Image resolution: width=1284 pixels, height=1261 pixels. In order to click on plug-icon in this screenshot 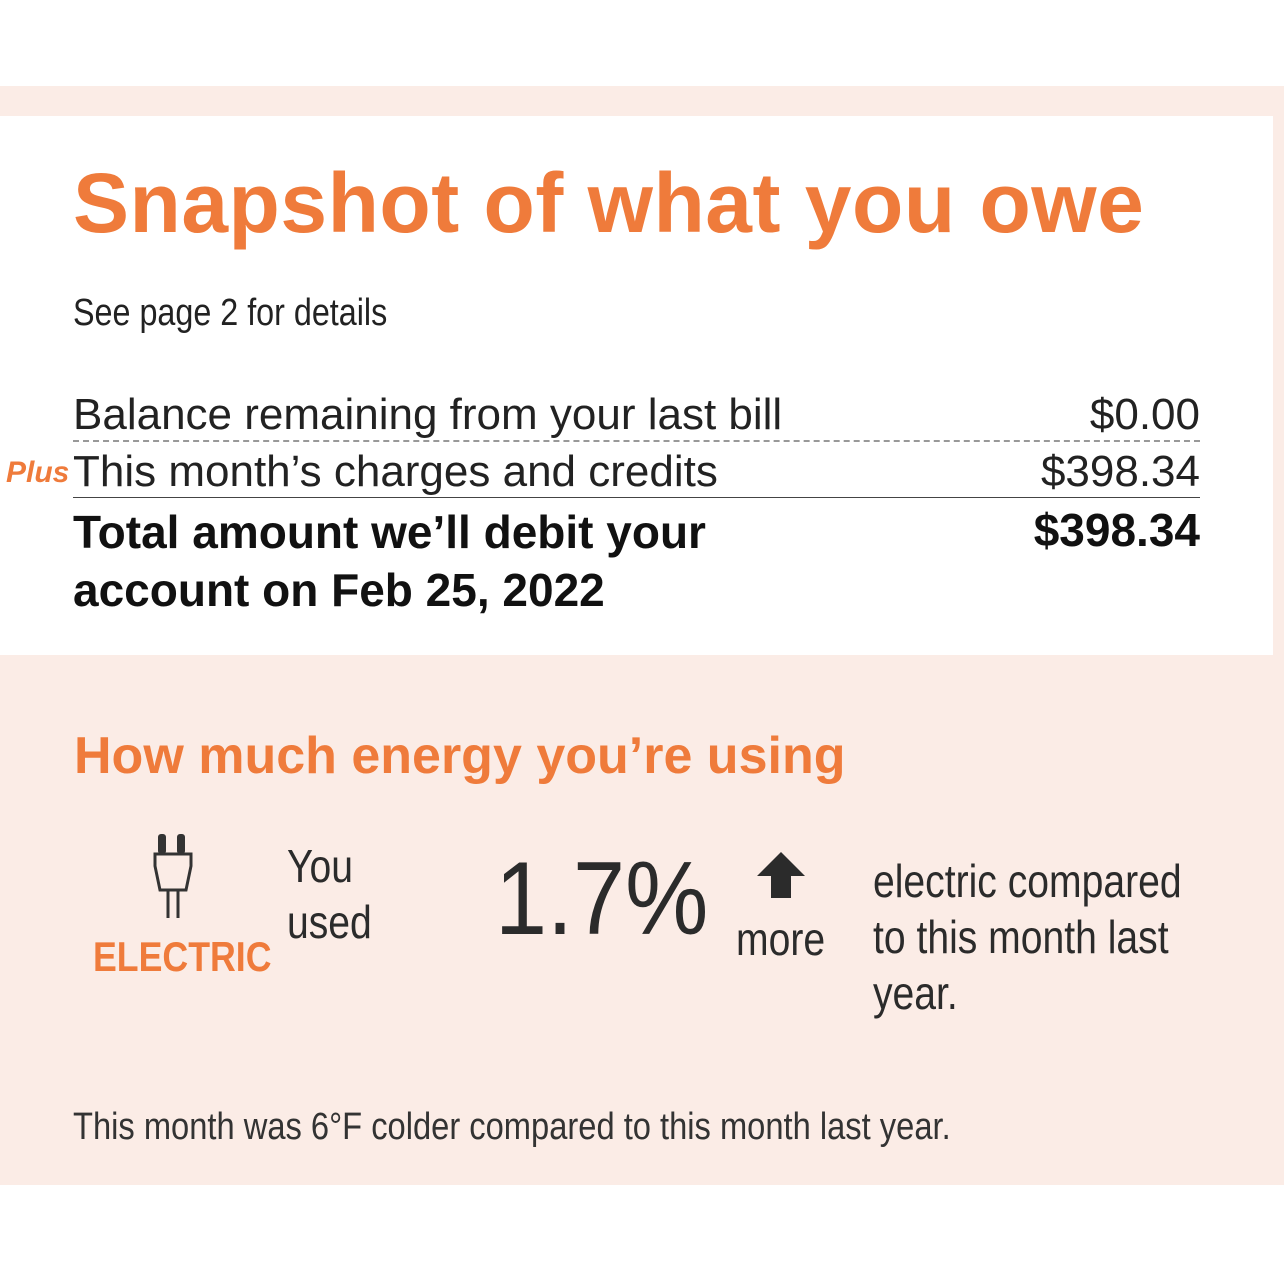, I will do `click(173, 878)`.